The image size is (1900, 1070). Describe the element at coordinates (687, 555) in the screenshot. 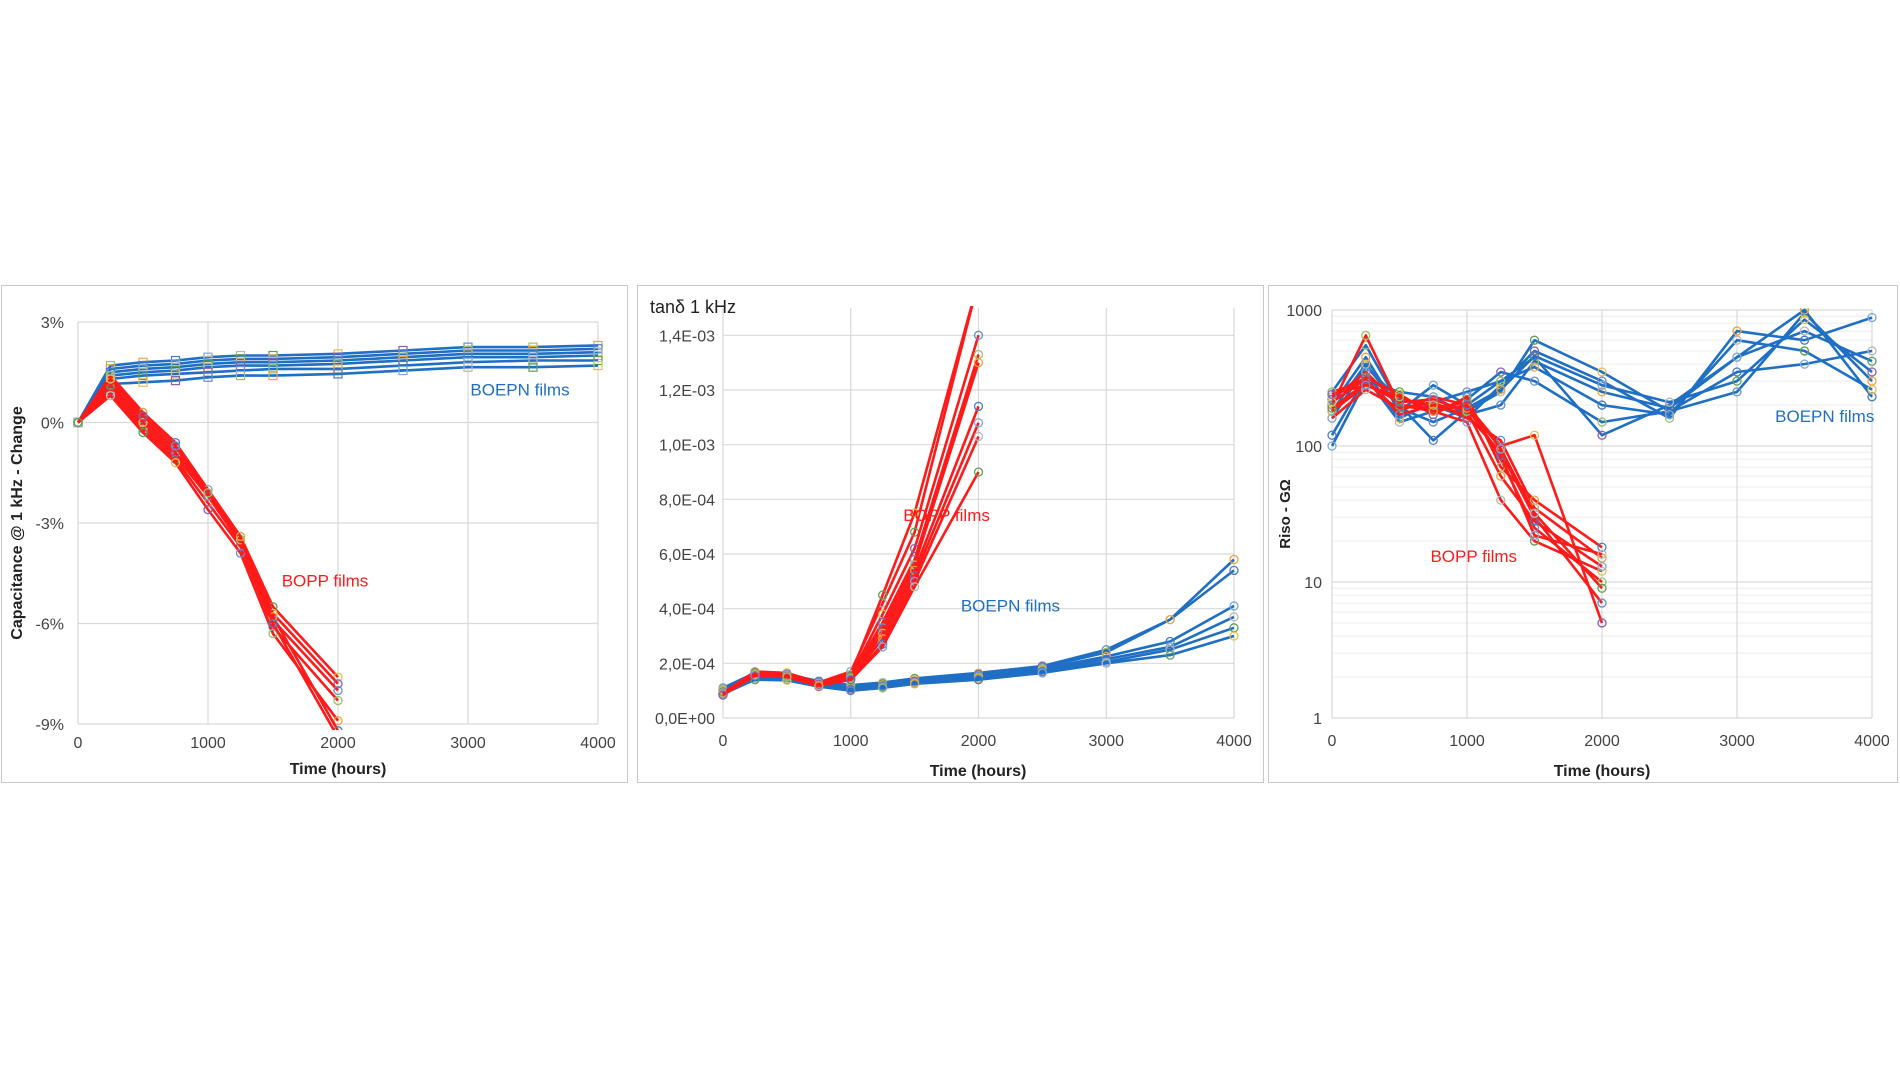

I see `y-tick-label: 6,0E-04` at that location.